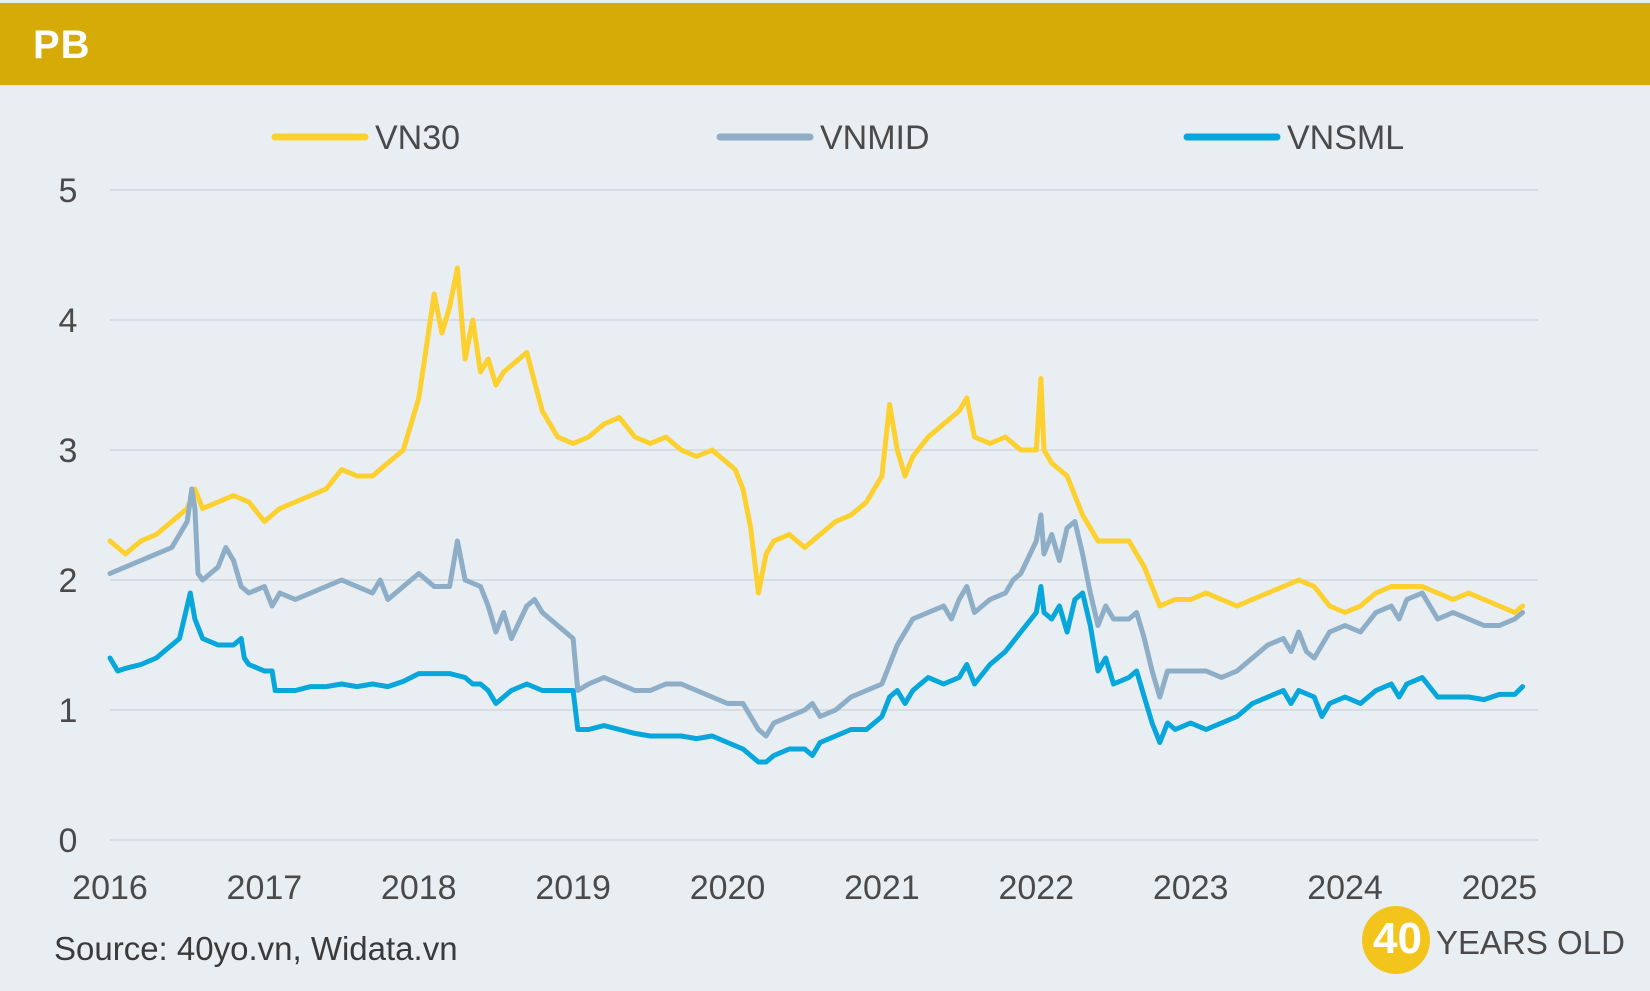 This screenshot has width=1650, height=991. Describe the element at coordinates (62, 45) in the screenshot. I see `chart-title: PB` at that location.